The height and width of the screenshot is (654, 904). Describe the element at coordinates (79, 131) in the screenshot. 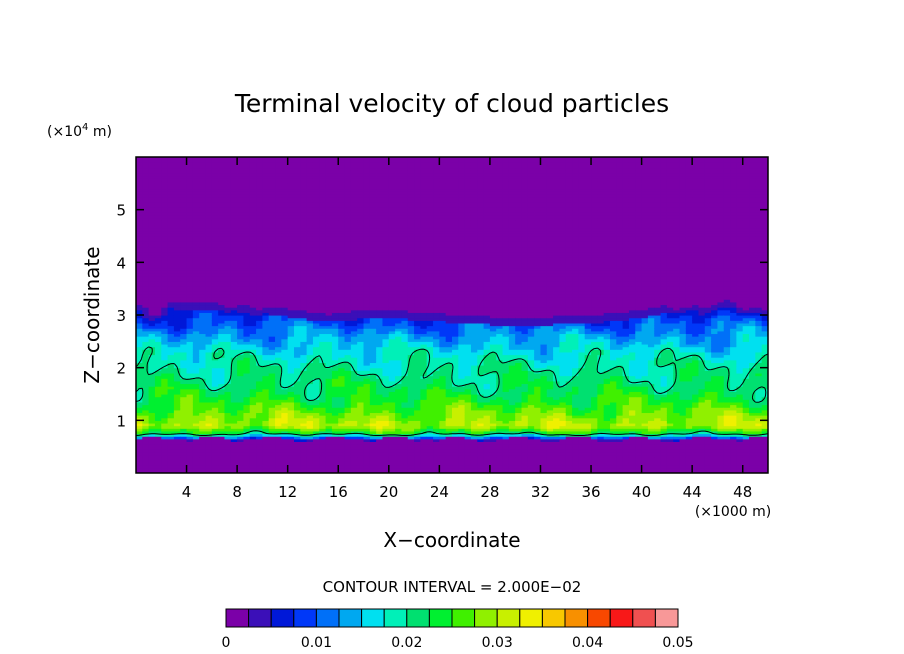

I see `y-axis-unit: (×104 m)` at that location.